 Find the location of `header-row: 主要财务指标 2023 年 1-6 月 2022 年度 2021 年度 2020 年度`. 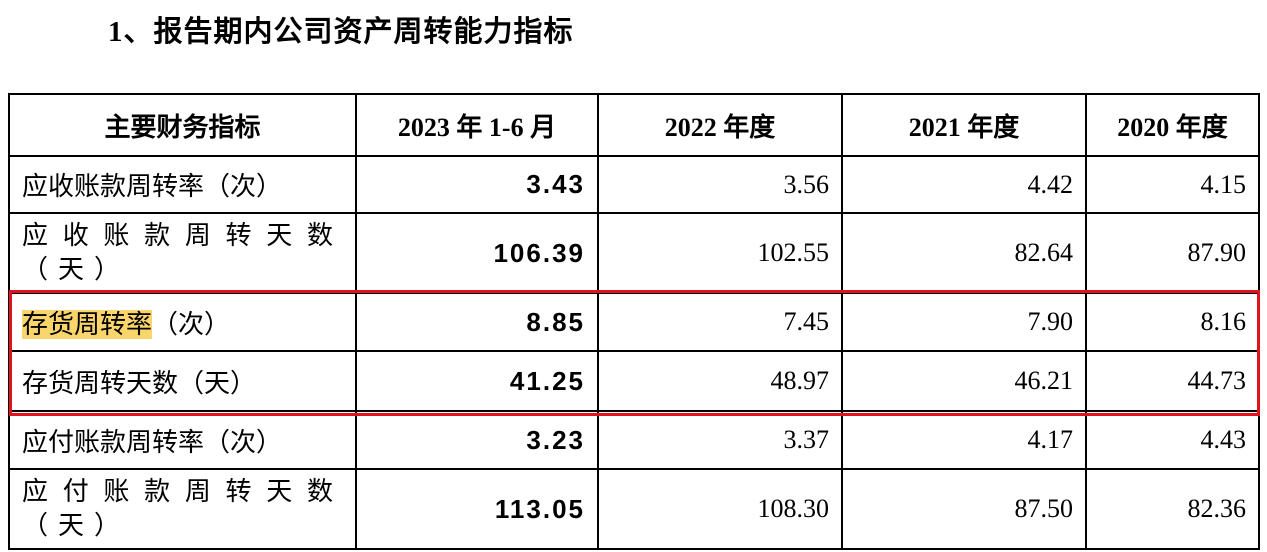

header-row: 主要财务指标 2023 年 1-6 月 2022 年度 2021 年度 2020 年度 is located at coordinates (634, 125).